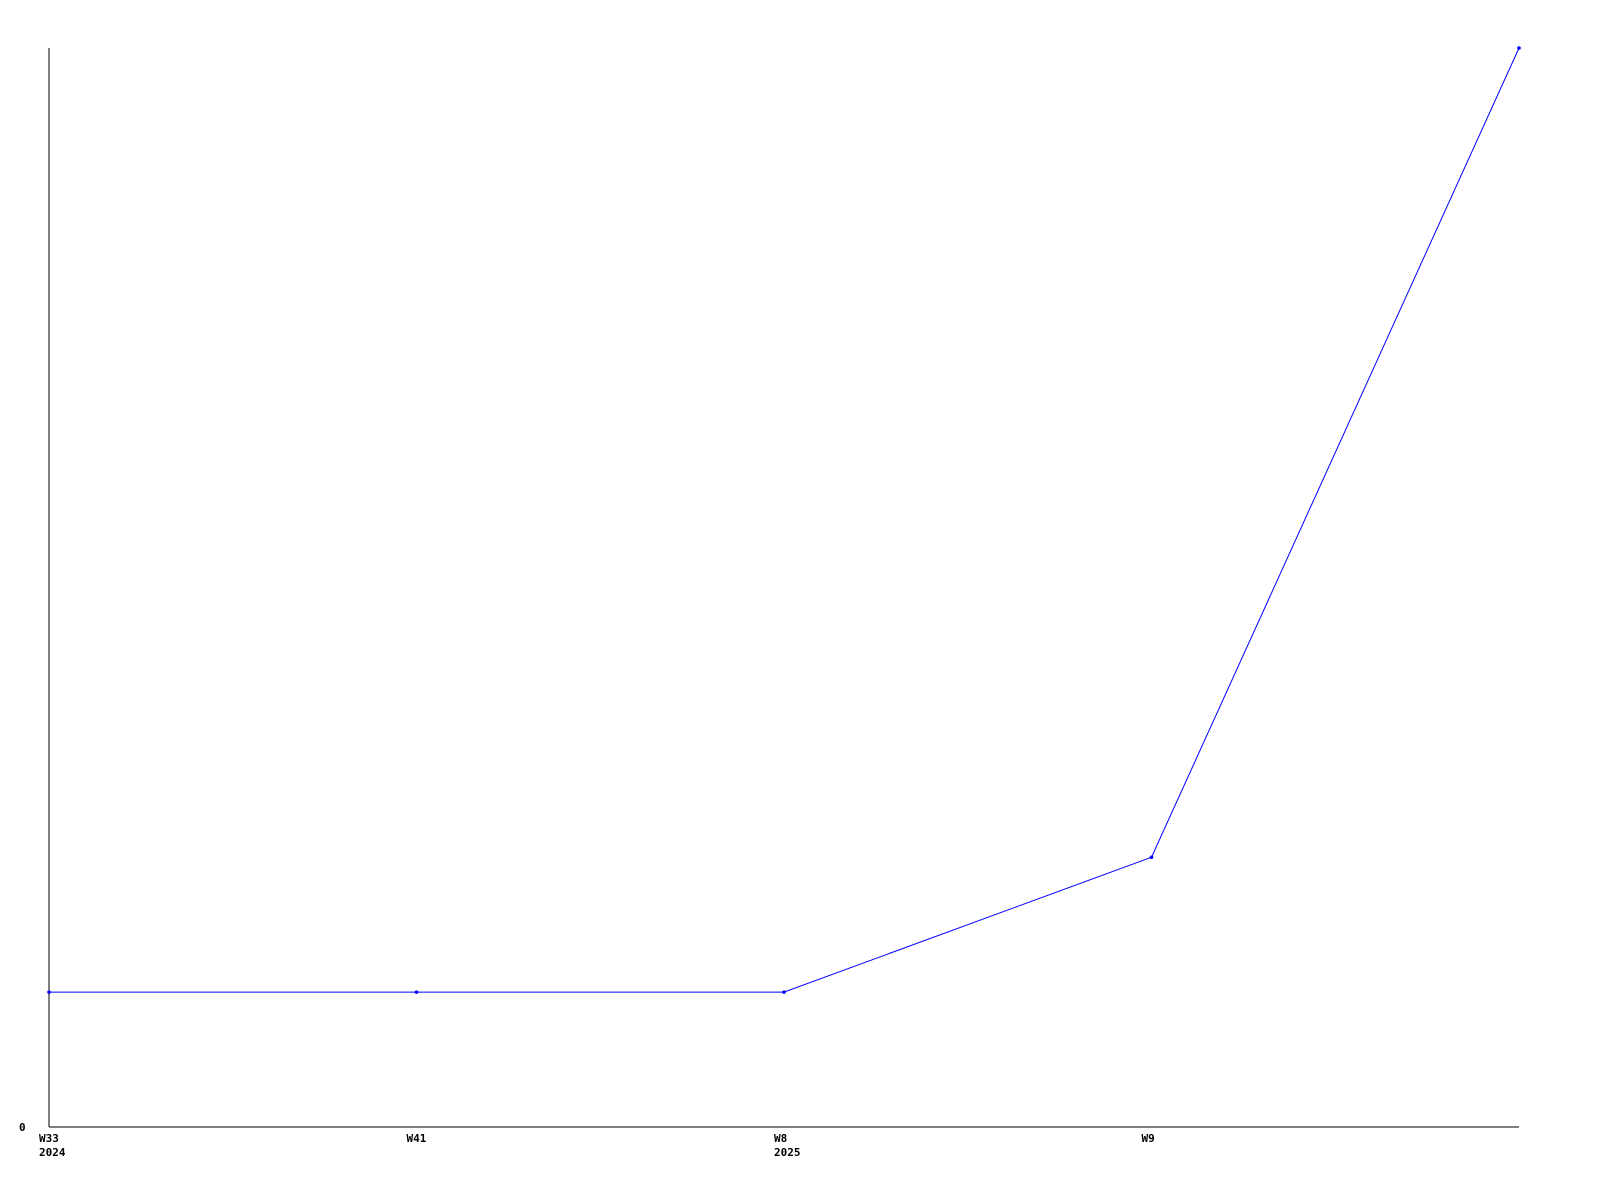 This screenshot has width=1600, height=1200. Describe the element at coordinates (1148, 1138) in the screenshot. I see `x-tick-label: W9` at that location.